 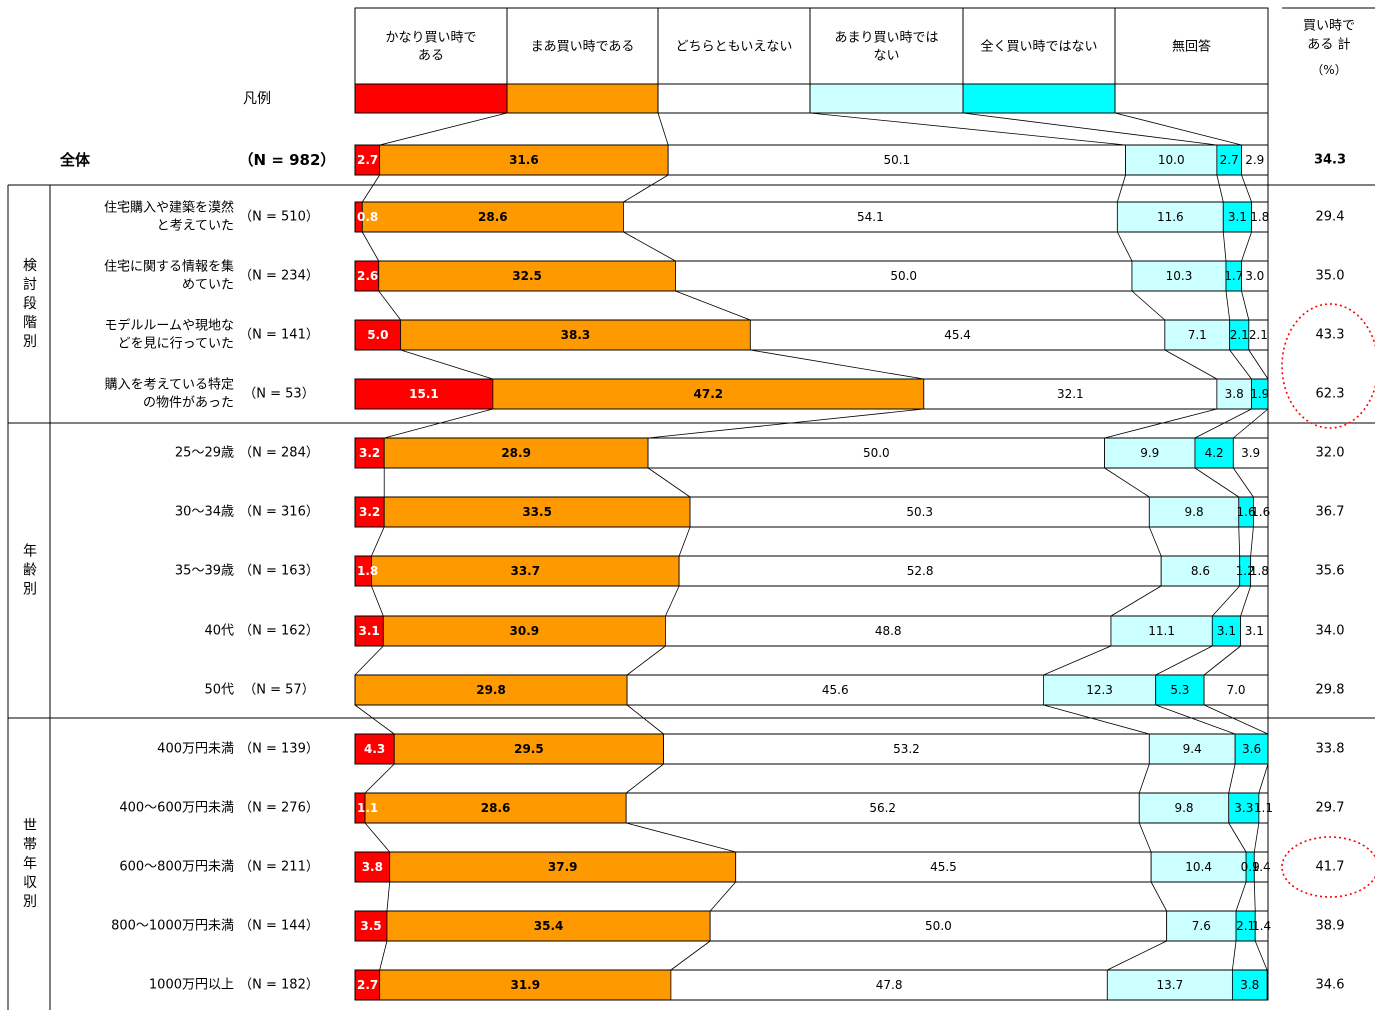 I want to click on row-label: 35～39歳, so click(x=204, y=571).